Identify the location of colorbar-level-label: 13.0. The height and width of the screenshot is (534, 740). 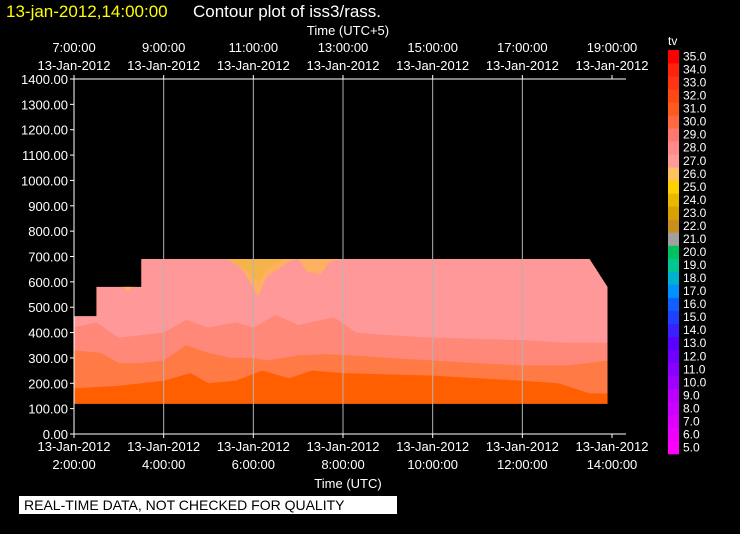
(695, 343).